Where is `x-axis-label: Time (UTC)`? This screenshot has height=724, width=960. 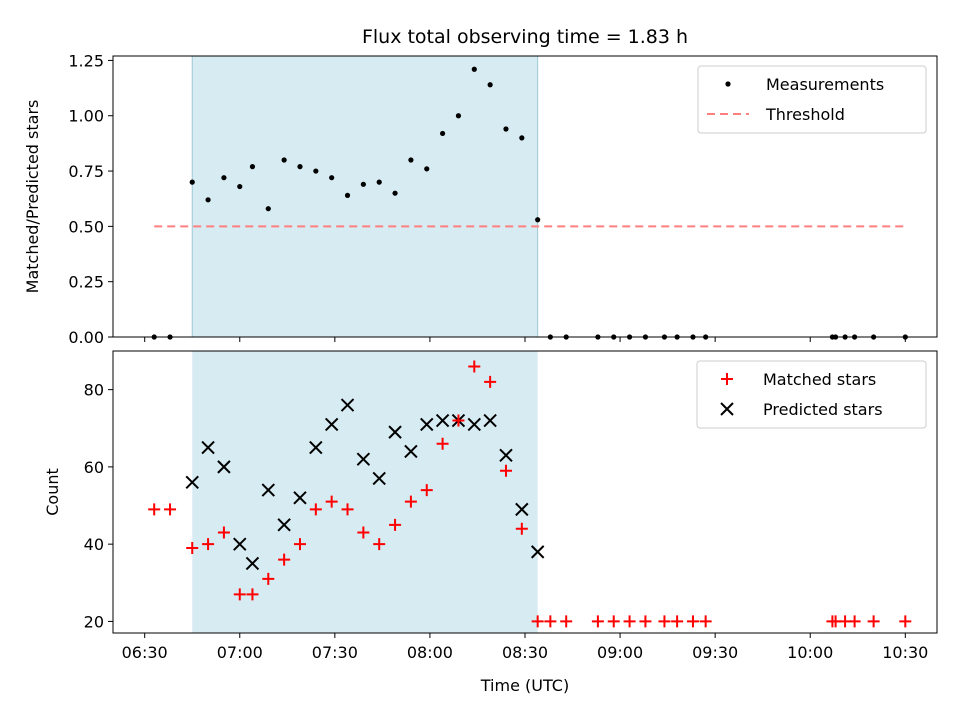 x-axis-label: Time (UTC) is located at coordinates (524, 685).